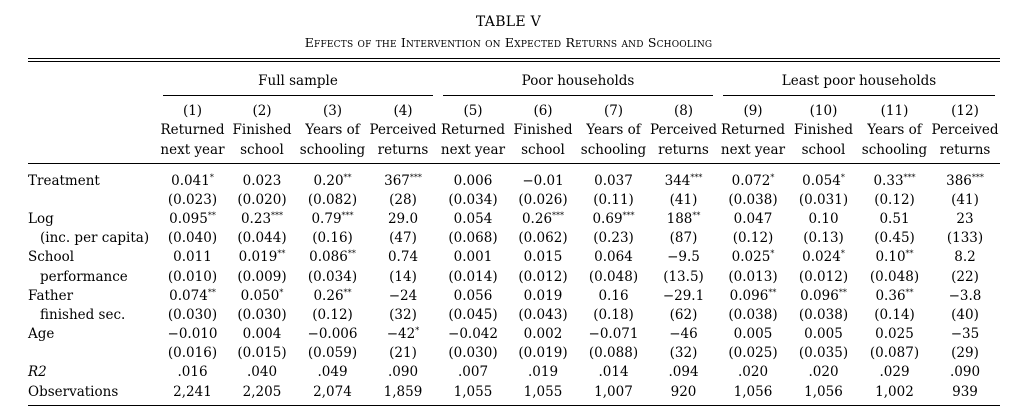 The image size is (1017, 420). What do you see at coordinates (607, 218) in the screenshot?
I see `cell-value: 0.69` at bounding box center [607, 218].